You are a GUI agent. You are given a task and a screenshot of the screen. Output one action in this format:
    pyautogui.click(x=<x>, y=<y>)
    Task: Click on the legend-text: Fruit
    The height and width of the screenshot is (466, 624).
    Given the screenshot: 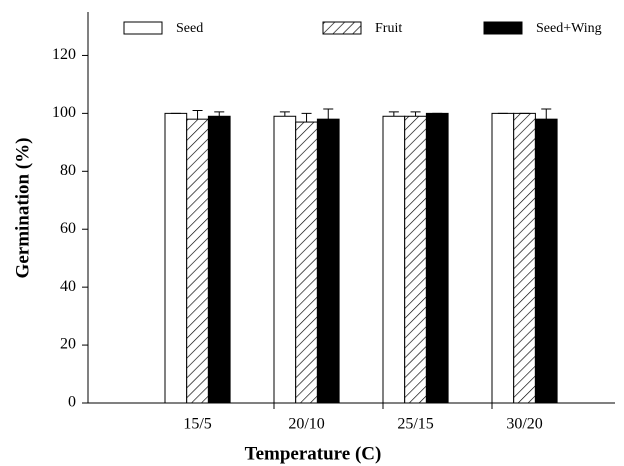 What is the action you would take?
    pyautogui.click(x=388, y=28)
    